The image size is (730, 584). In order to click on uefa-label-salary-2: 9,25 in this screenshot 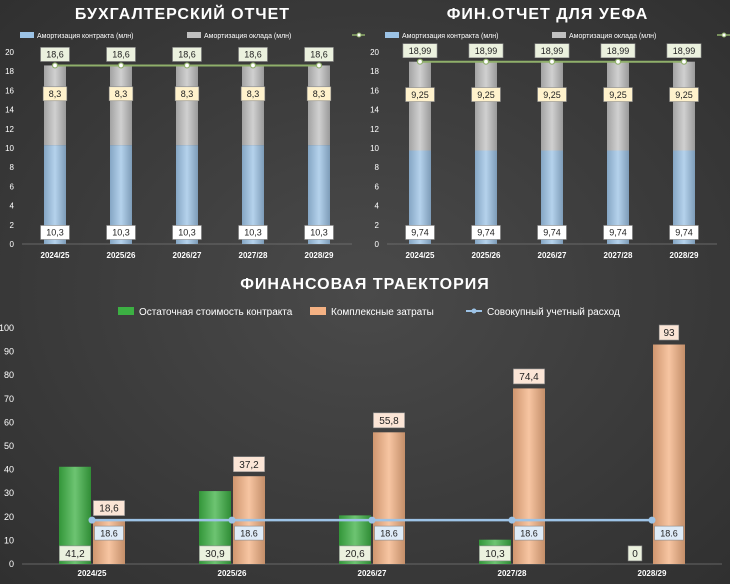, I will do `click(552, 95)`.